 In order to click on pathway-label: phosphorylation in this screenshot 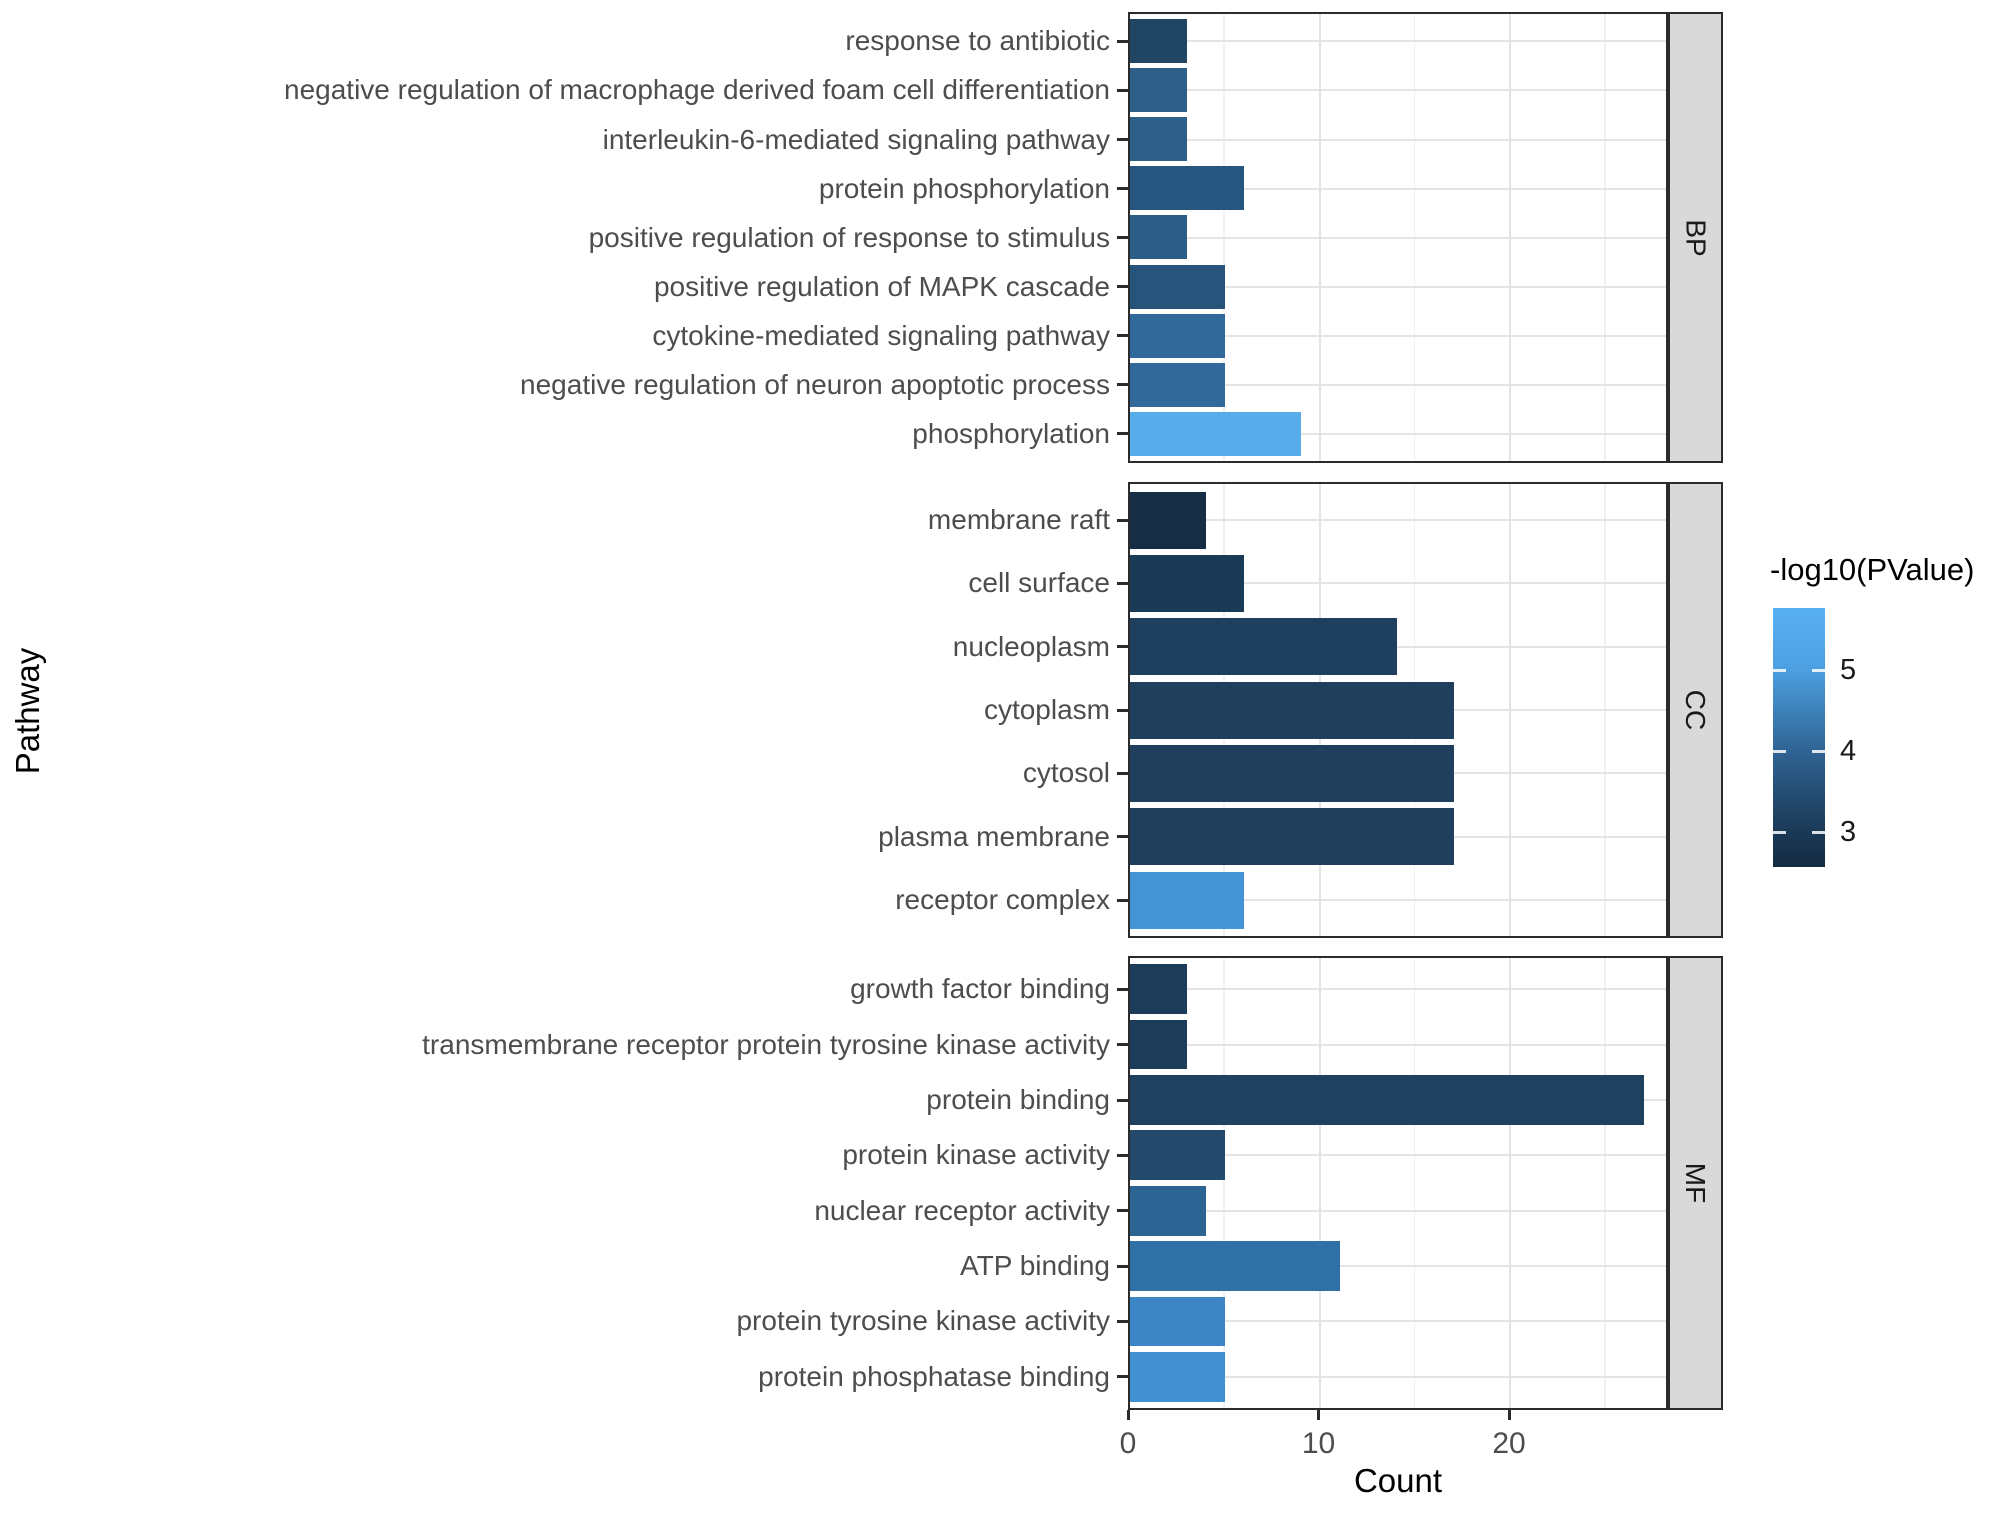, I will do `click(1011, 433)`.